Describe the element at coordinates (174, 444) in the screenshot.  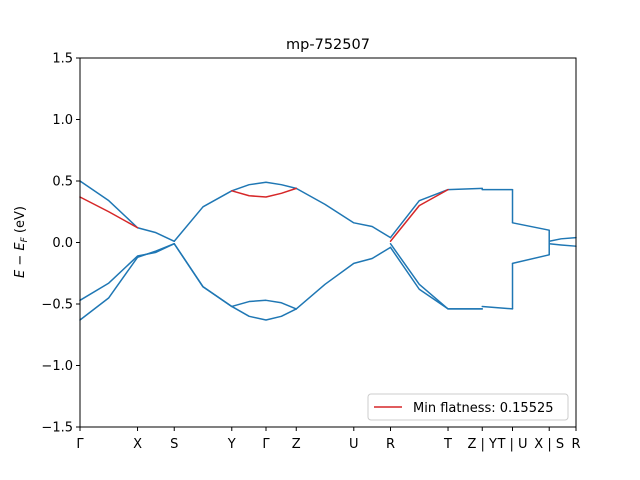
I see `x-tick-label: S` at that location.